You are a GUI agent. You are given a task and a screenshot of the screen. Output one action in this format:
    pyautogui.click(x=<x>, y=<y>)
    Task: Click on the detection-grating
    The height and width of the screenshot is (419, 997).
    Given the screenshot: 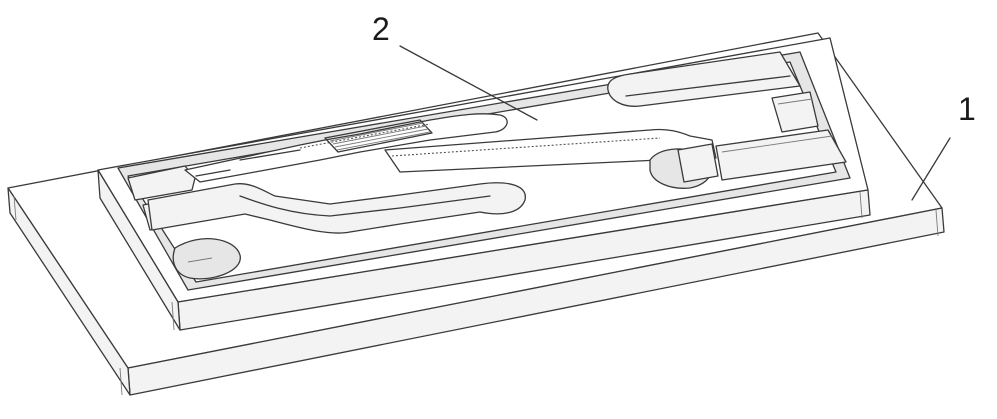 What is the action you would take?
    pyautogui.click(x=378, y=136)
    